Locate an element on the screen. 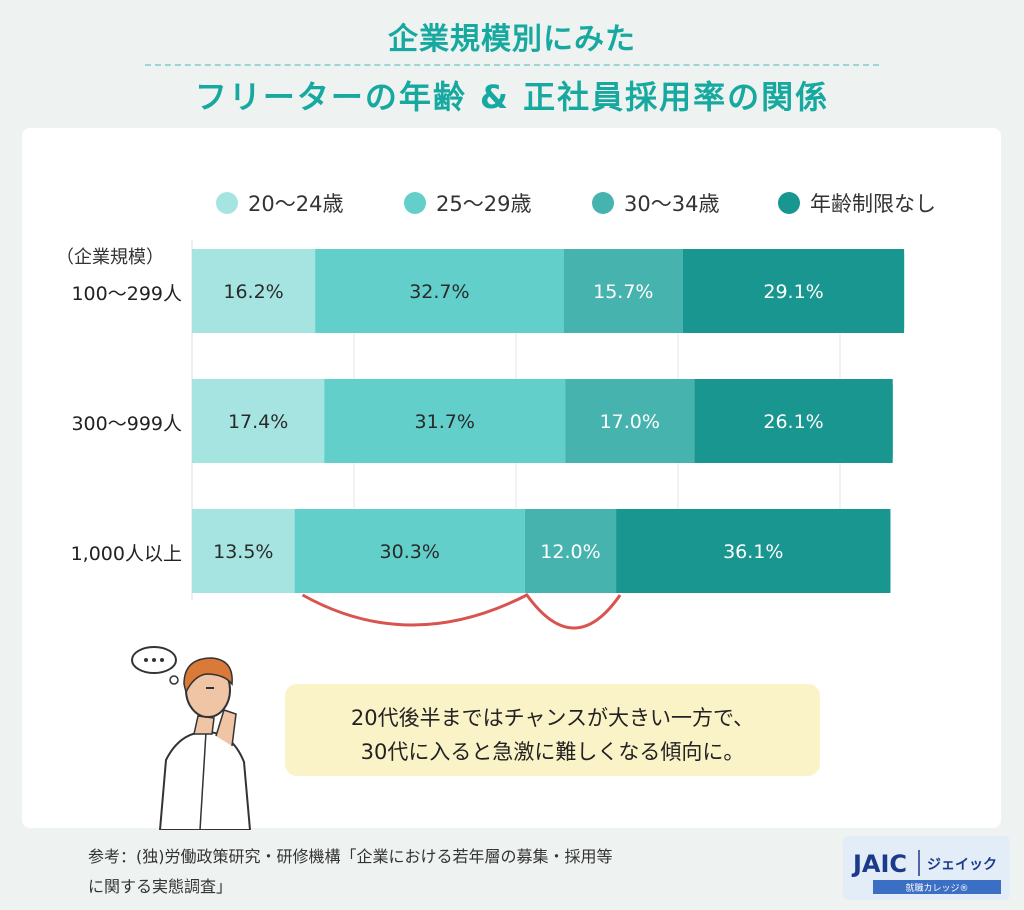  data-label: 31.7% is located at coordinates (445, 422).